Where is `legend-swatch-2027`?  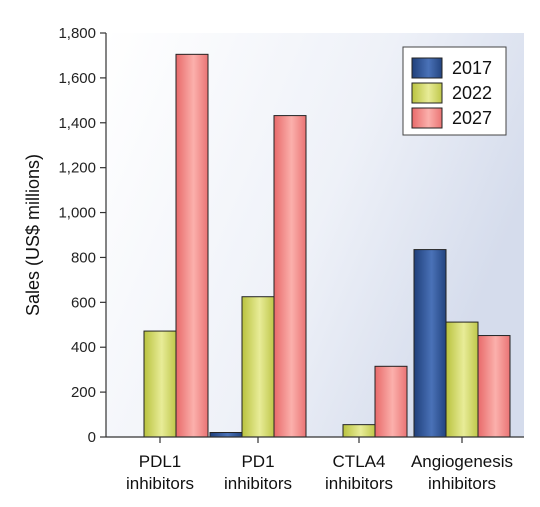
legend-swatch-2027 is located at coordinates (427, 118).